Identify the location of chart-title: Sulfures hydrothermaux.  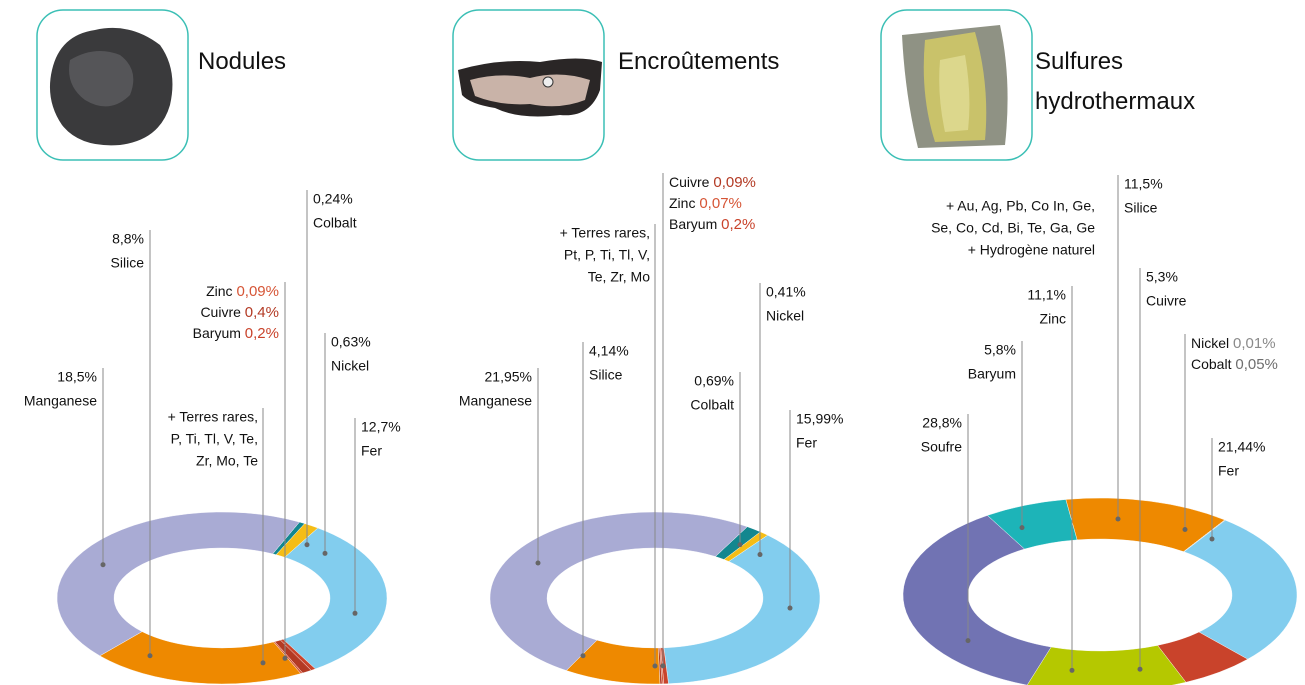
(1115, 81).